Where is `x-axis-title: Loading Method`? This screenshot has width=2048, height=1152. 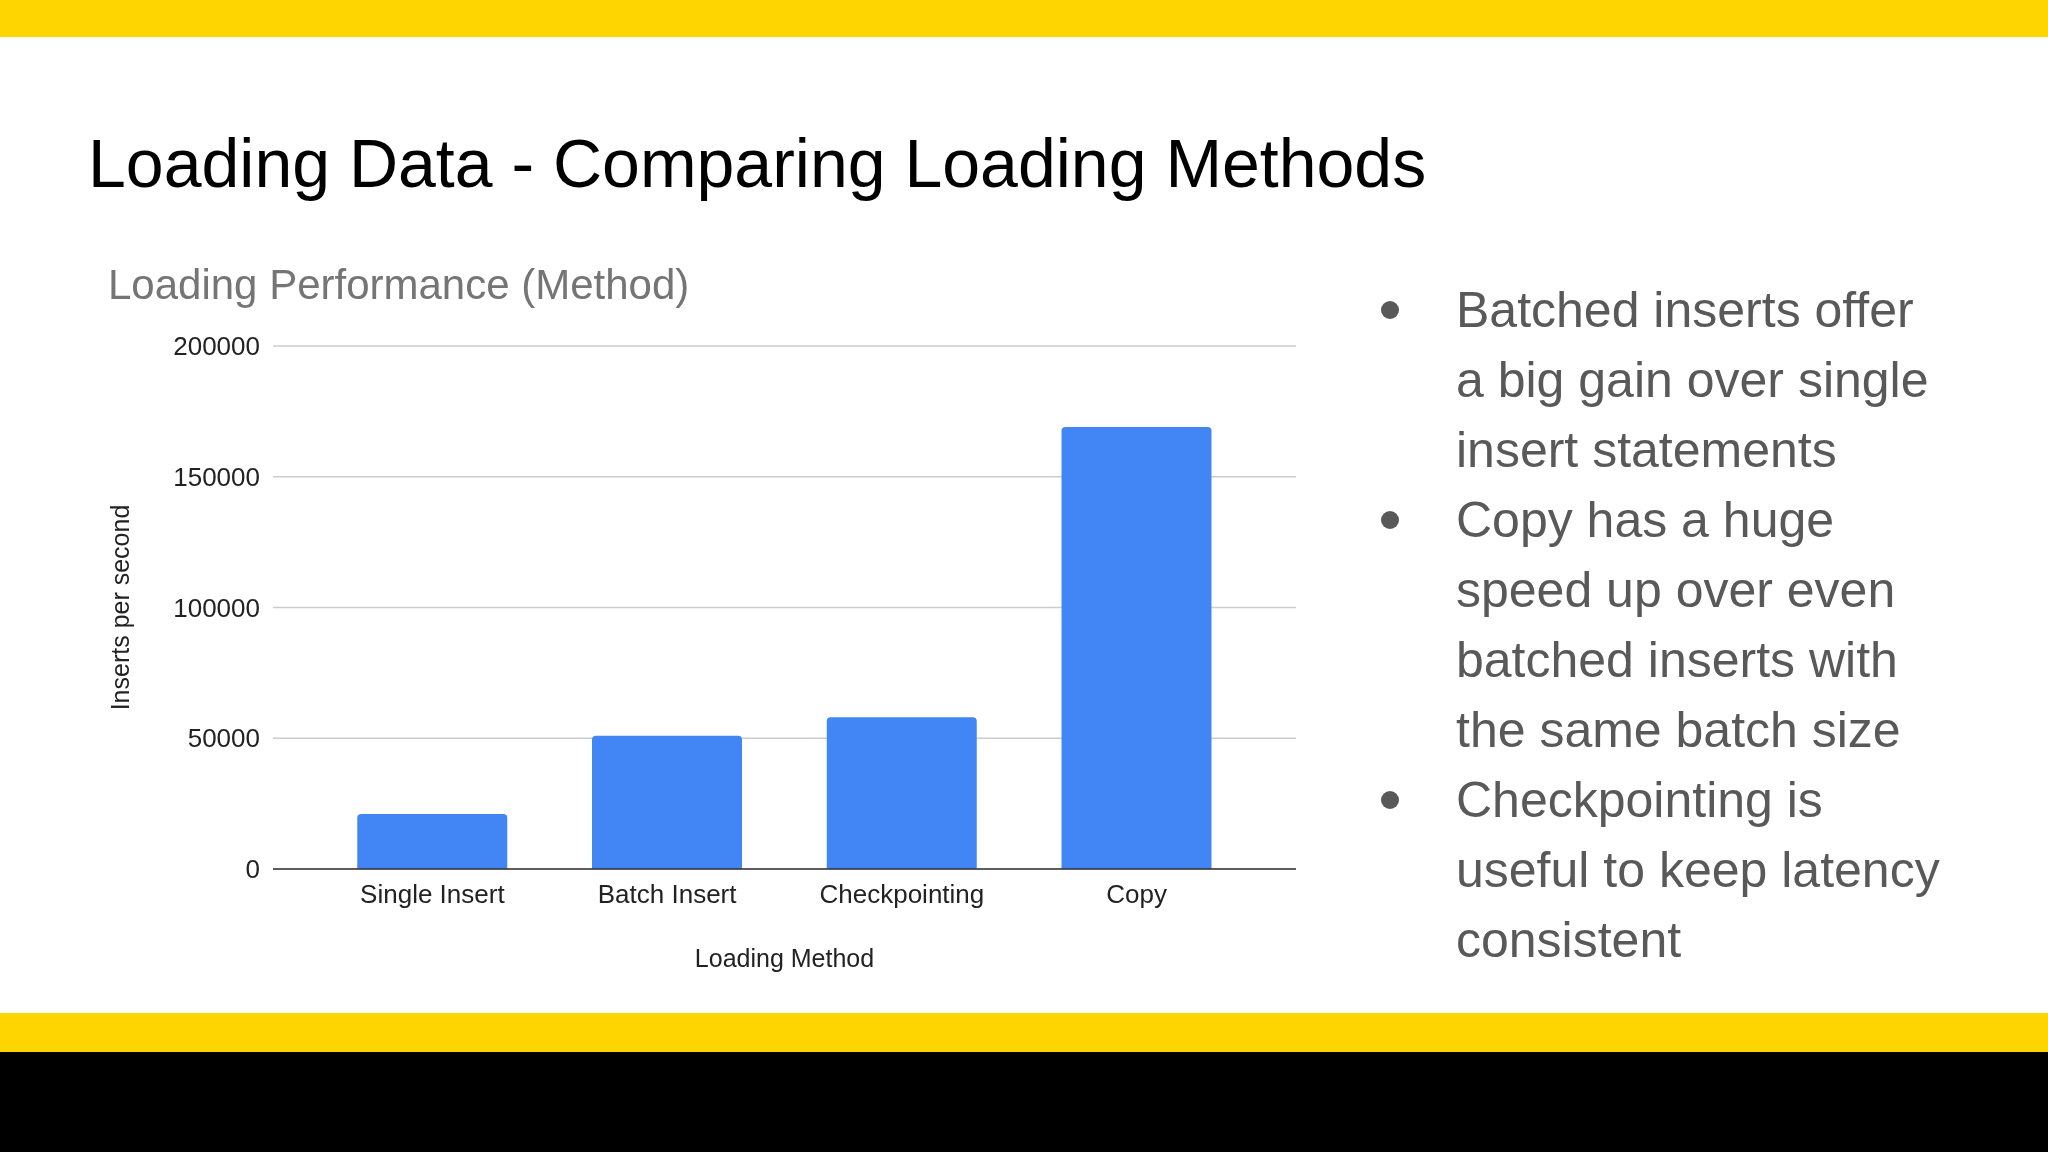
x-axis-title: Loading Method is located at coordinates (784, 958).